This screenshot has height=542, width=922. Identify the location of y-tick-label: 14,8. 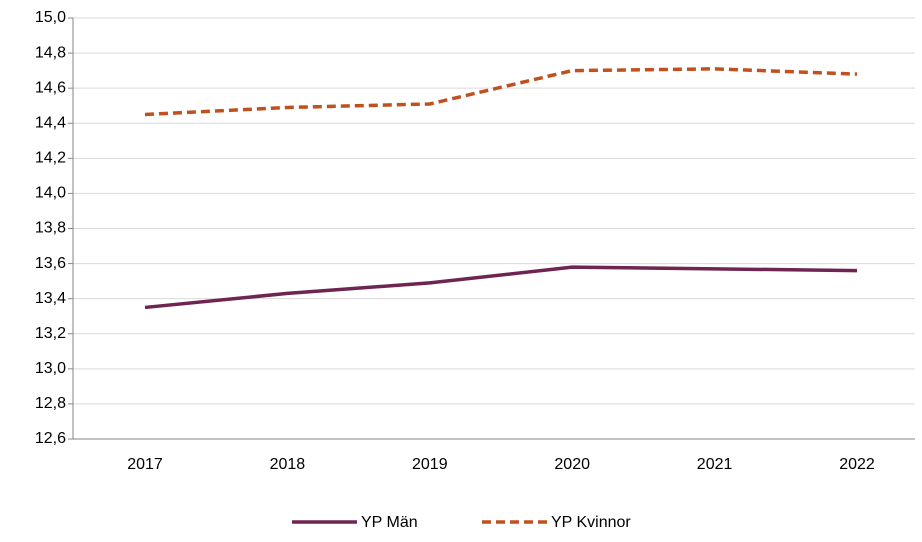
(50, 52).